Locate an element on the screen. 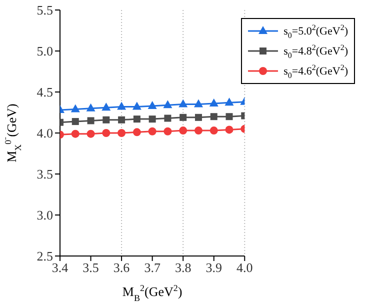 The height and width of the screenshot is (306, 375). x-tick-label: 4.0 is located at coordinates (244, 268).